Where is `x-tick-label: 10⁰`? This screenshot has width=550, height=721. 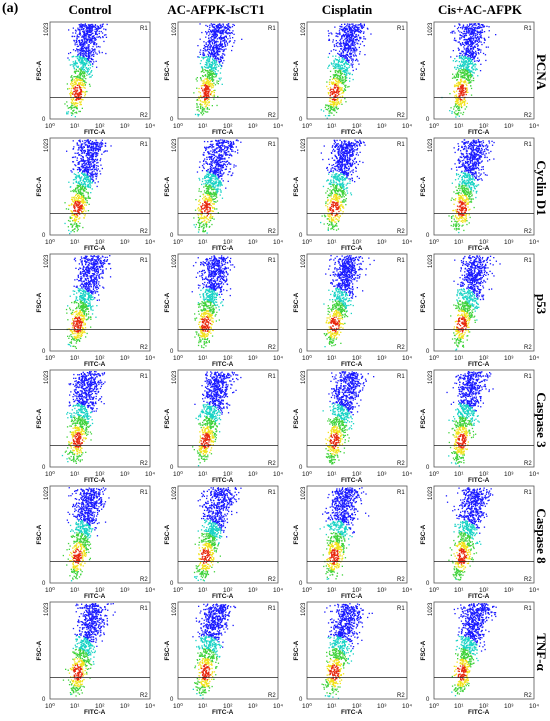 x-tick-label: 10⁰ is located at coordinates (307, 126).